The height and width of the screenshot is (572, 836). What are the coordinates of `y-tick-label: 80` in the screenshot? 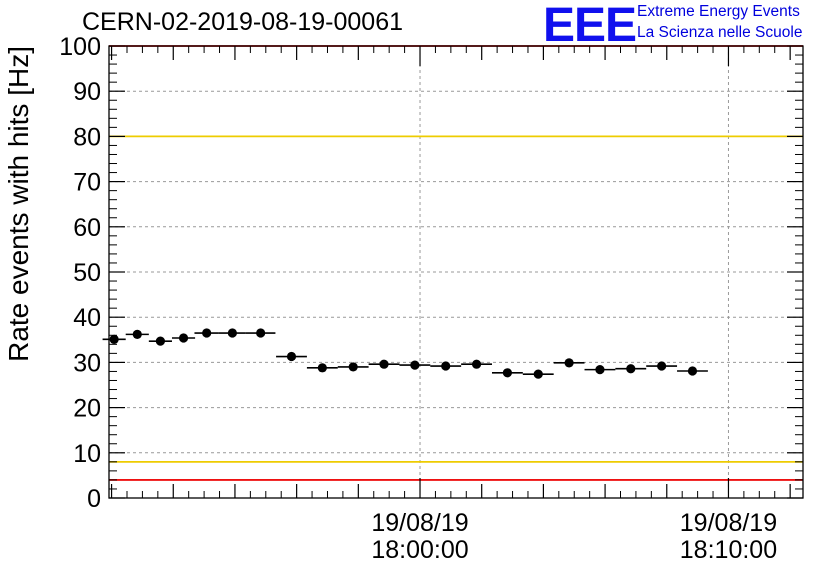 It's located at (87, 137).